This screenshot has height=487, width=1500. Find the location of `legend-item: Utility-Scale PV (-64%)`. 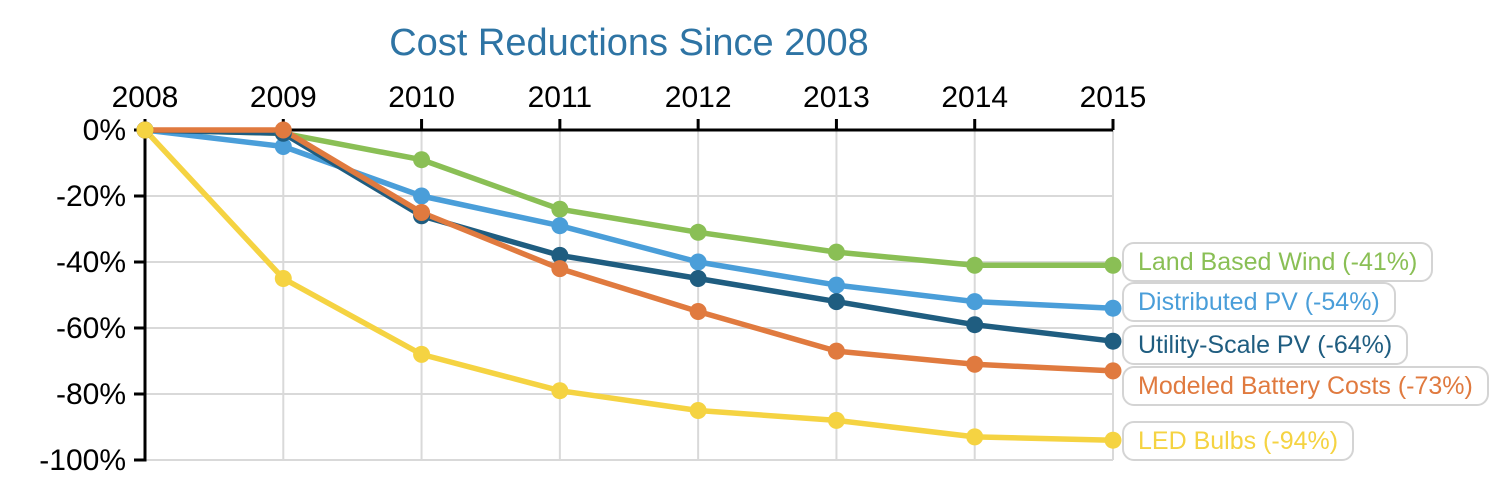

legend-item: Utility-Scale PV (-64%) is located at coordinates (1265, 345).